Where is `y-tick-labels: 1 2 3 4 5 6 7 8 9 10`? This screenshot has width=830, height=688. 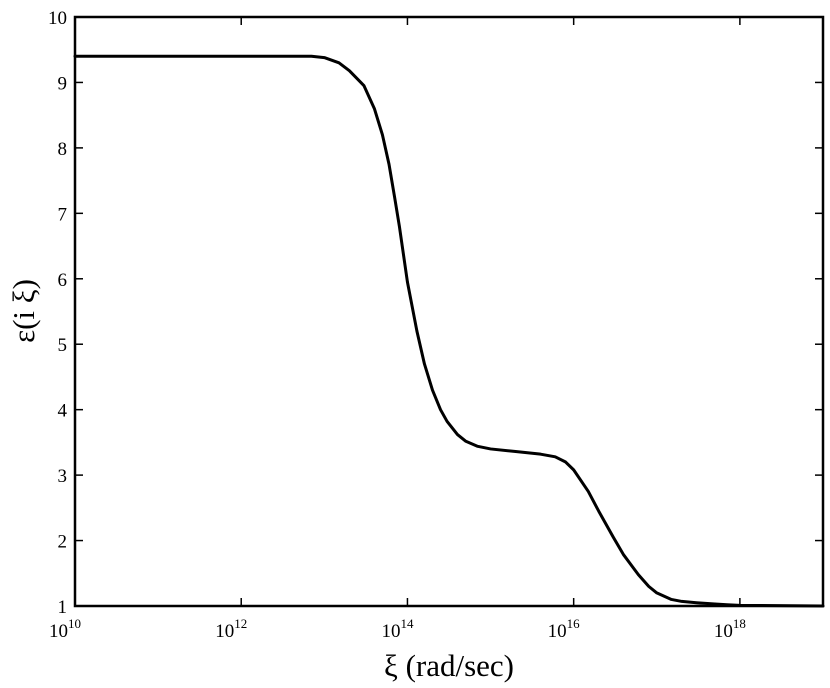 y-tick-labels: 1 2 3 4 5 6 7 8 9 10 is located at coordinates (58, 313).